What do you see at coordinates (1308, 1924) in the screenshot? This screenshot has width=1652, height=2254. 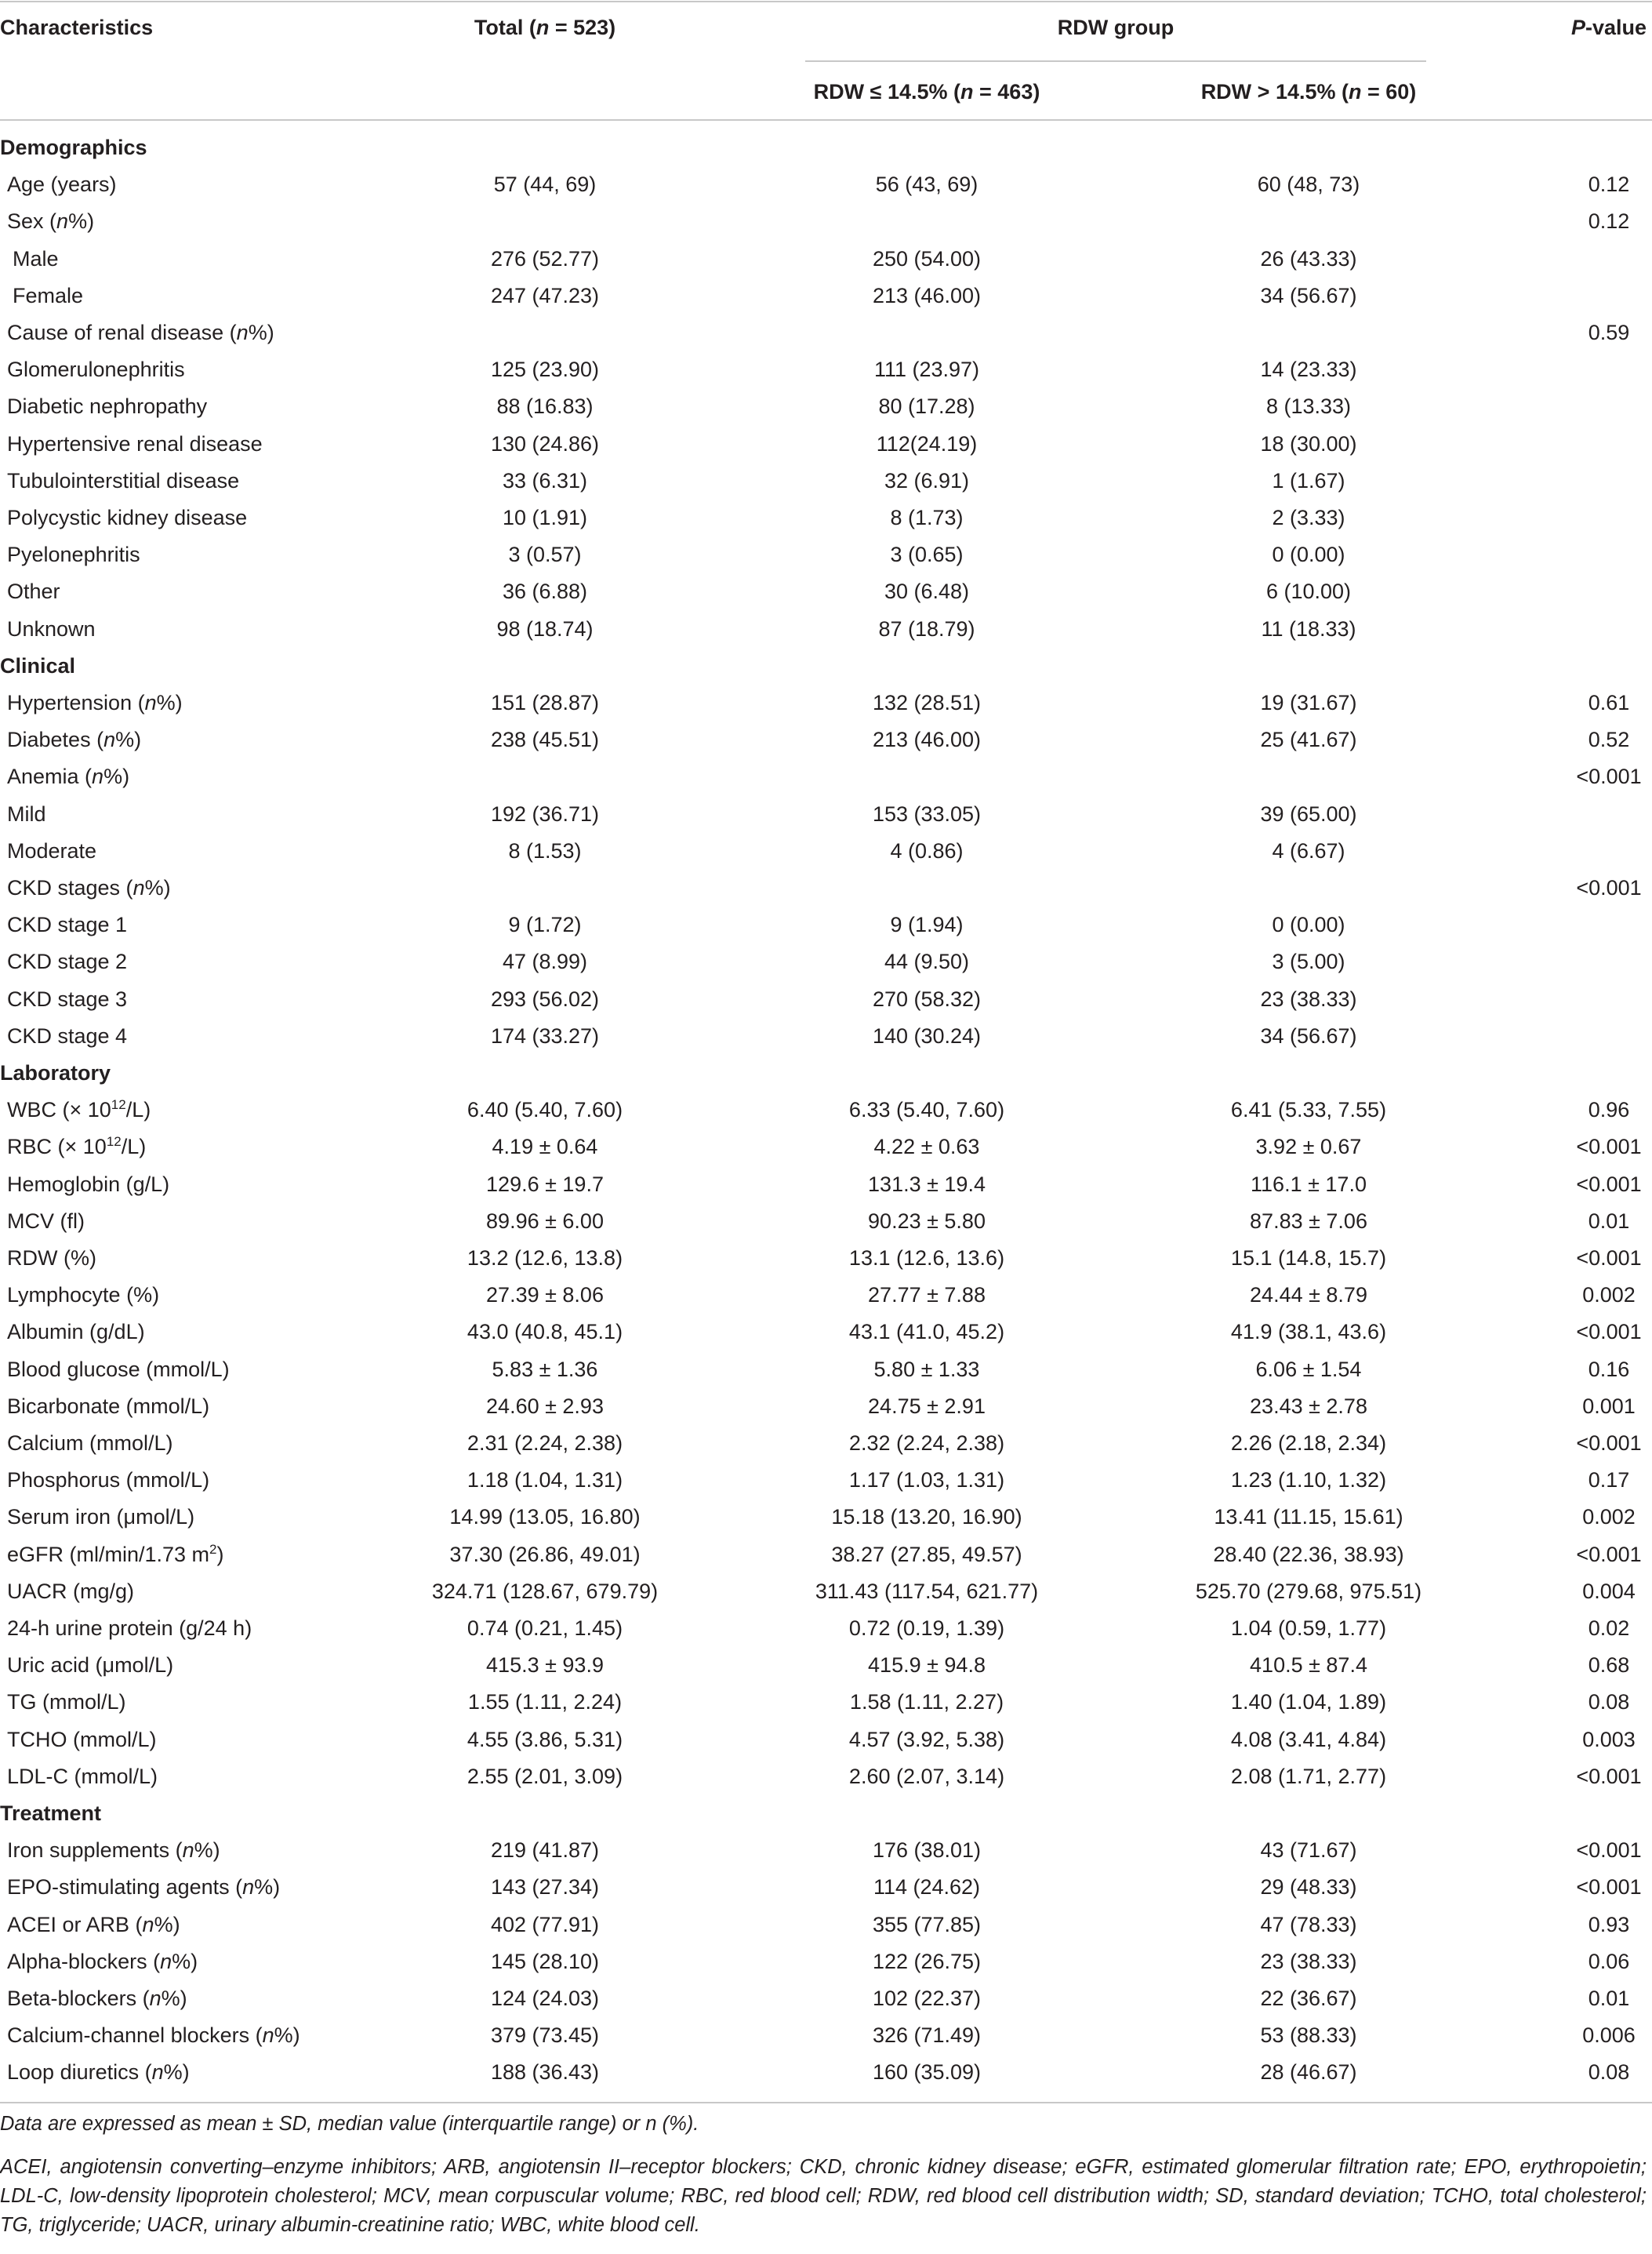 I see `table-cell: 47 (78.33)` at bounding box center [1308, 1924].